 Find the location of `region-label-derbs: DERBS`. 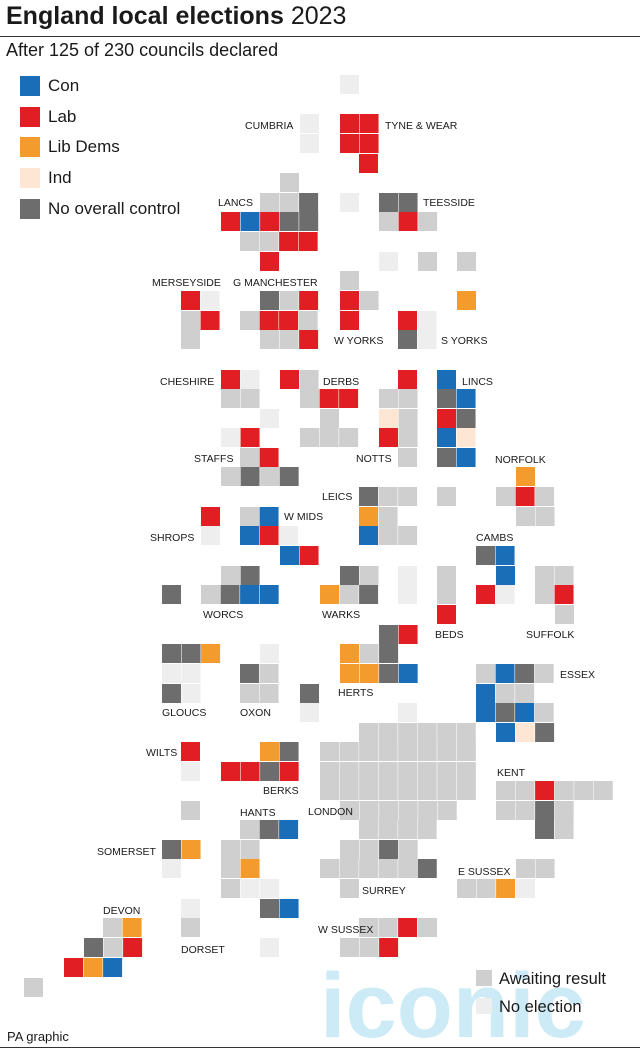

region-label-derbs: DERBS is located at coordinates (341, 382).